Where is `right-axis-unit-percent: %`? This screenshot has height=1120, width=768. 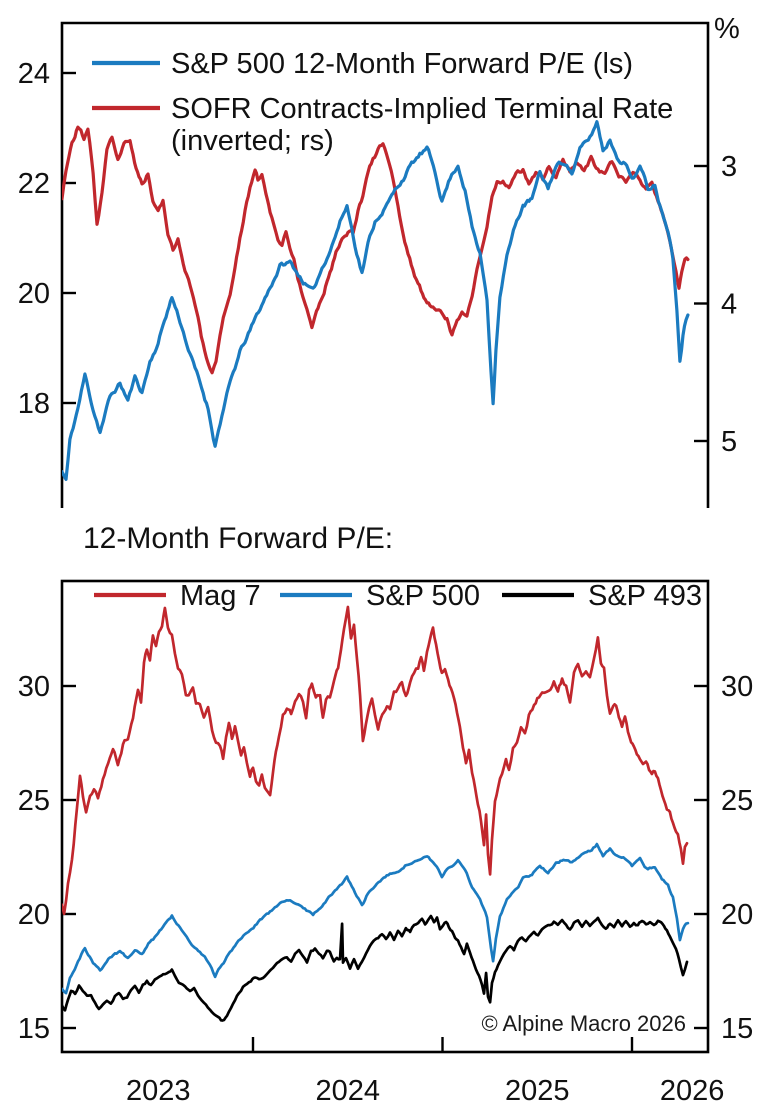
right-axis-unit-percent: % is located at coordinates (727, 29).